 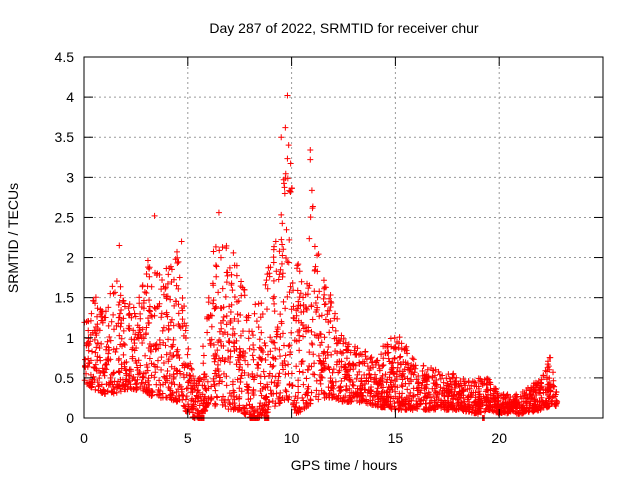 What do you see at coordinates (65, 137) in the screenshot?
I see `y-tick-label: 3.5` at bounding box center [65, 137].